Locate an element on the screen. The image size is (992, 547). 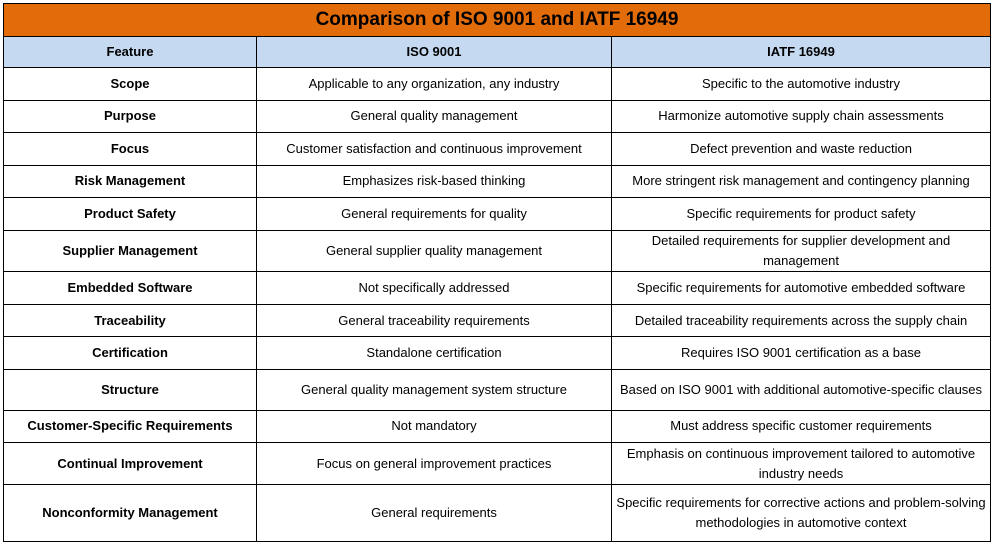
feature-cell: Purpose is located at coordinates (130, 116).